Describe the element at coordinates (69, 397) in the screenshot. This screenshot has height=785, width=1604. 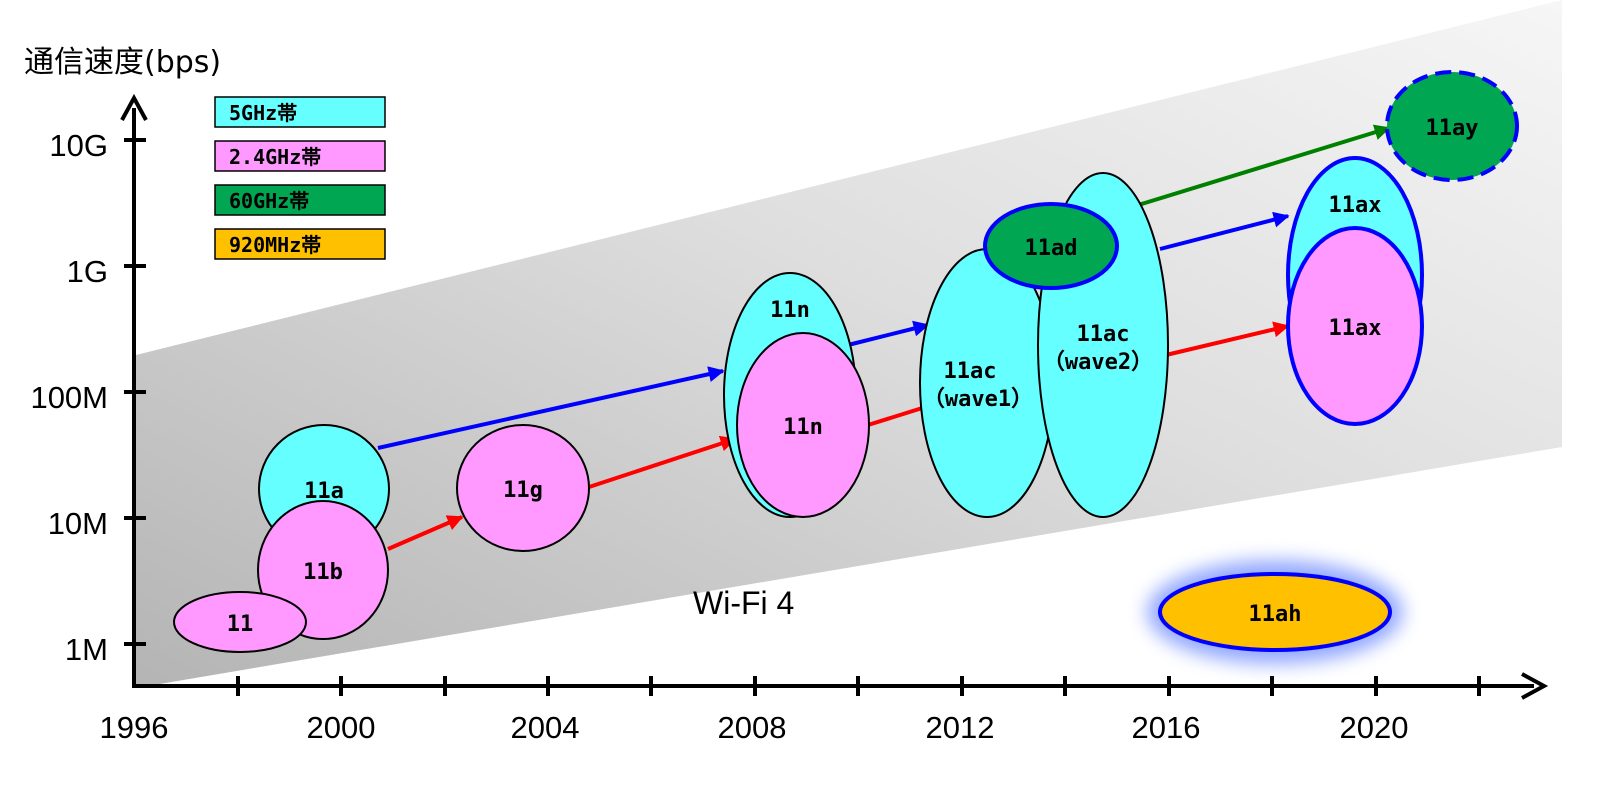
I see `y-tick-label-100m: 100M` at that location.